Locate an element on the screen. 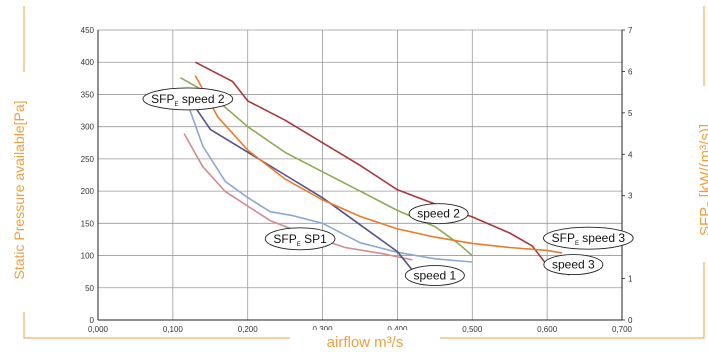 The height and width of the screenshot is (352, 708). y2-tick-label: 6 is located at coordinates (630, 71).